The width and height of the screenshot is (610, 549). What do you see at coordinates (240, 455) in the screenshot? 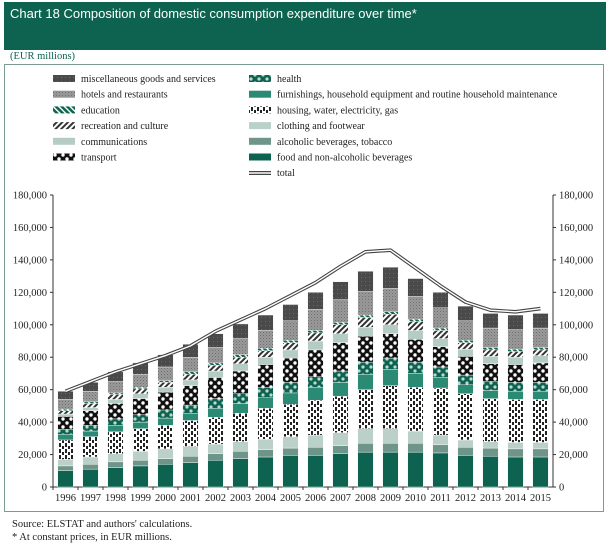
I see `bar-segment-alcohol-2003` at bounding box center [240, 455].